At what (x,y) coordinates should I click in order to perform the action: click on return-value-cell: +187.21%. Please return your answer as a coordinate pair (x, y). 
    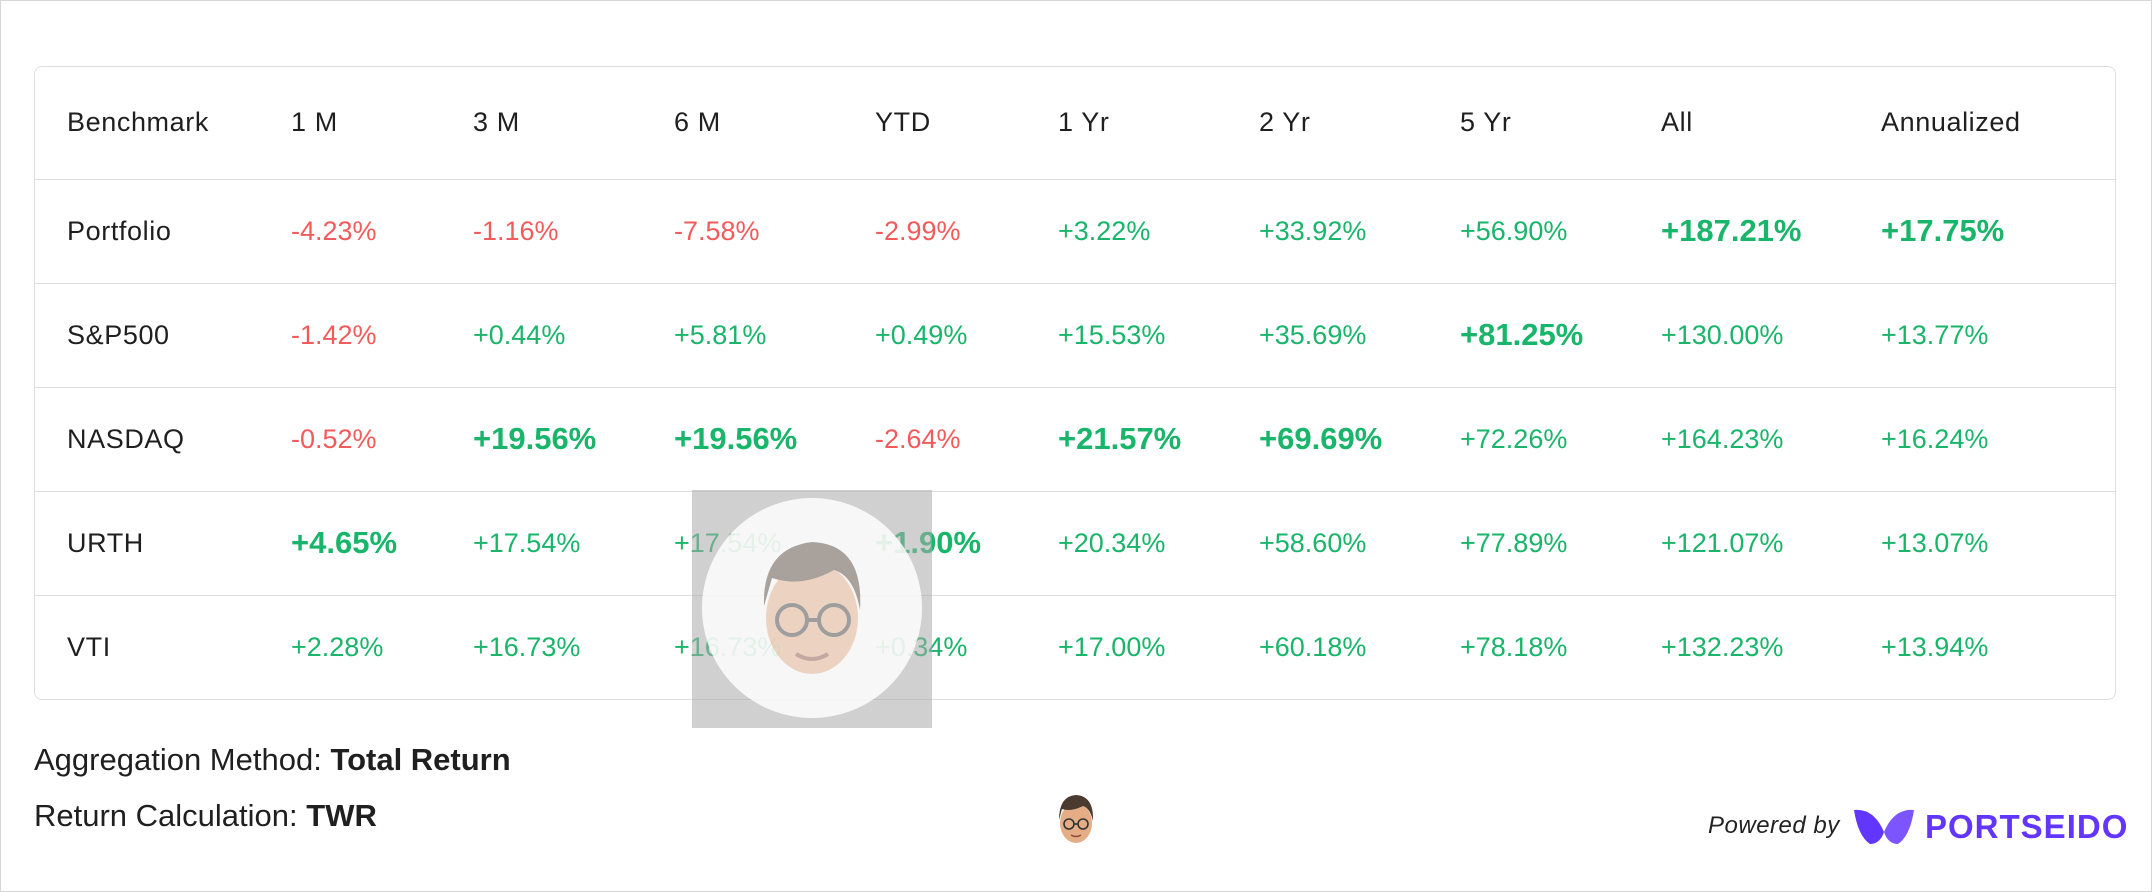
    Looking at the image, I should click on (1731, 230).